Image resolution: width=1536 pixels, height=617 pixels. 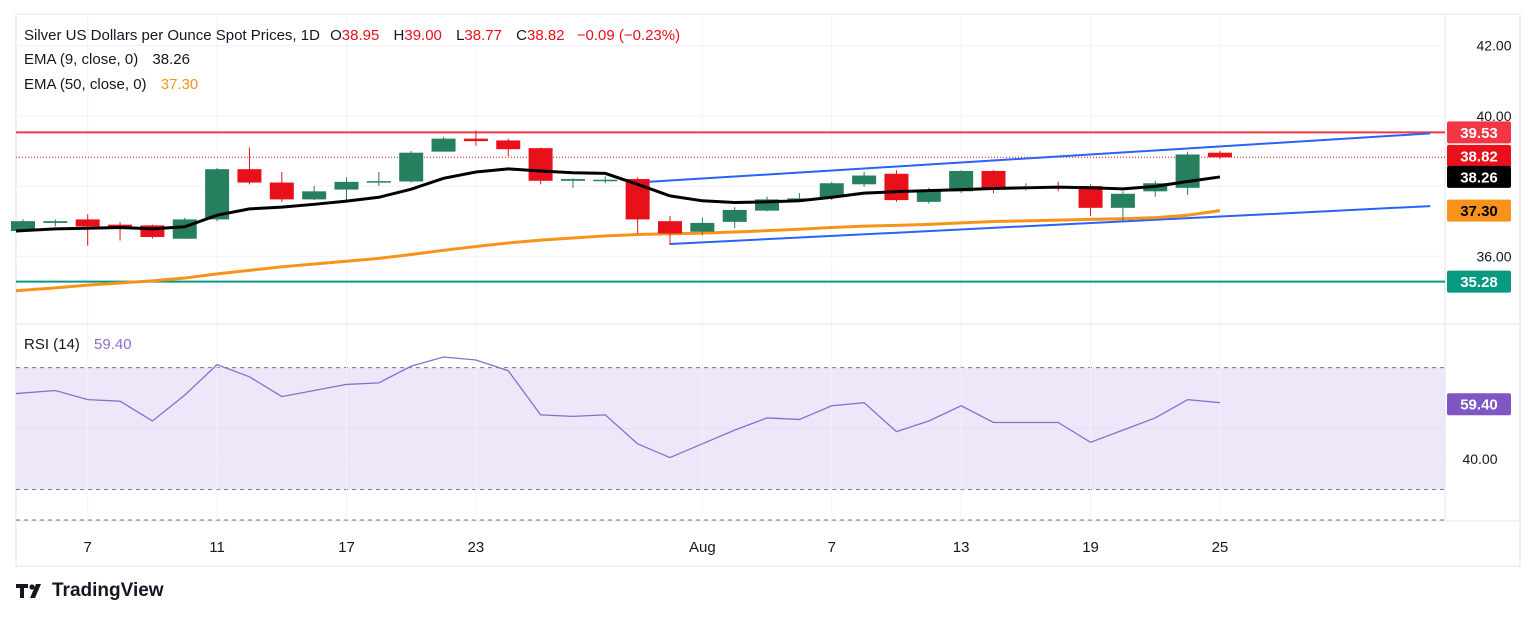 I want to click on ema50-badge-text: 37.30, so click(x=1479, y=211).